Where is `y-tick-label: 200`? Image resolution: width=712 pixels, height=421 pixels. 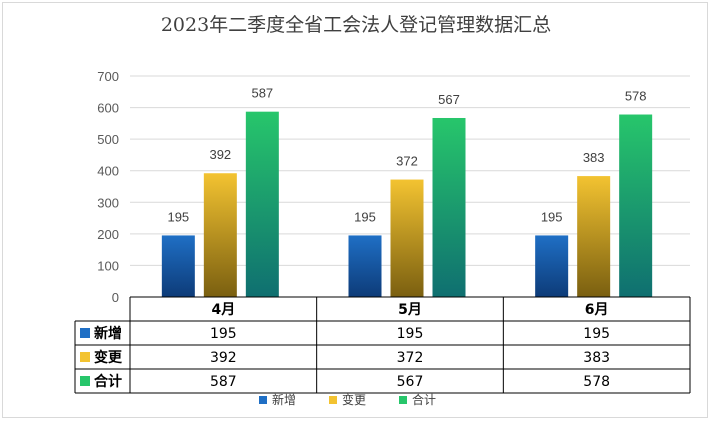
y-tick-label: 200 is located at coordinates (108, 234).